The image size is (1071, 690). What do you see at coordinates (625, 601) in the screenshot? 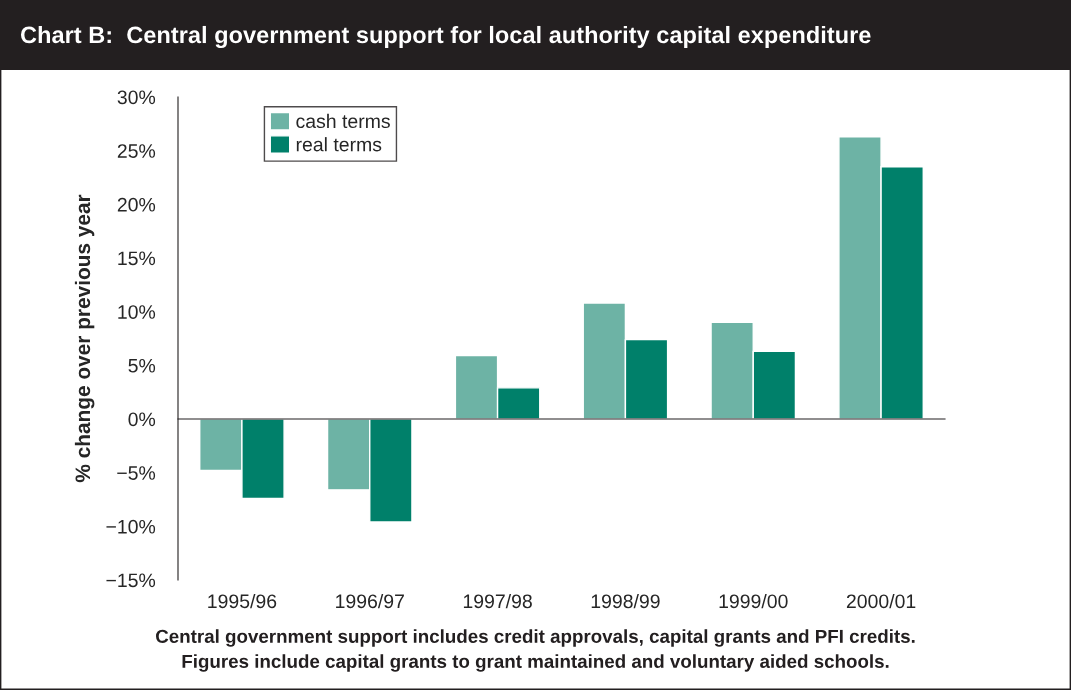
I see `x-tick-label: 1998/99` at bounding box center [625, 601].